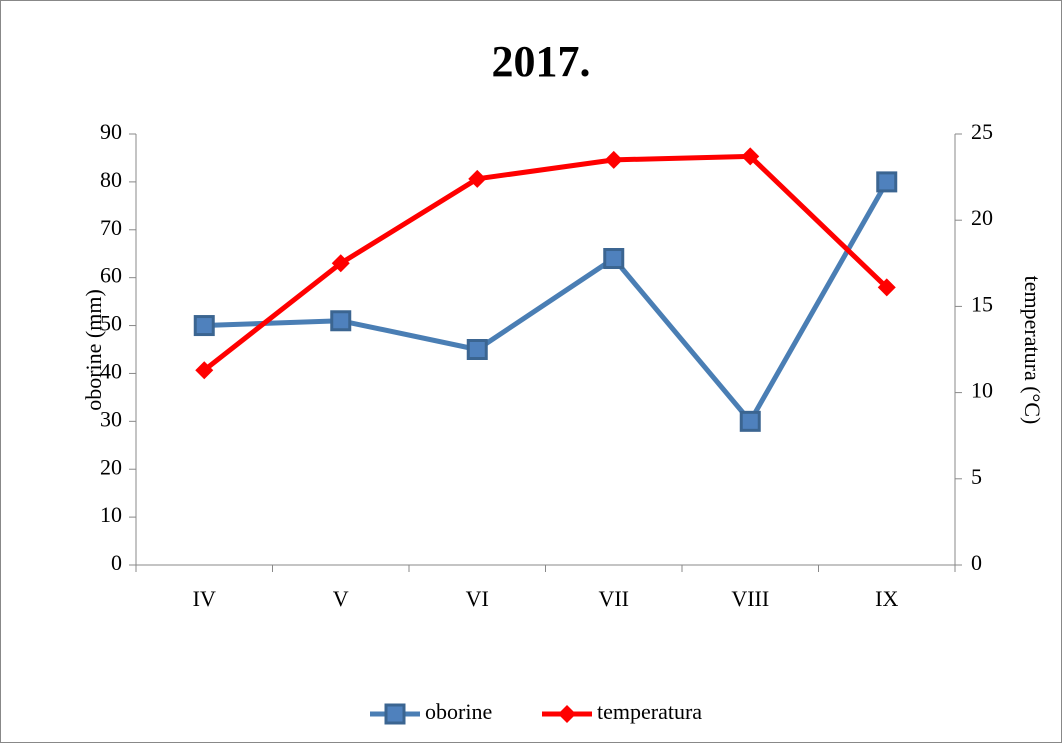 This screenshot has height=743, width=1062. What do you see at coordinates (111, 418) in the screenshot?
I see `y-tick-label: 30` at bounding box center [111, 418].